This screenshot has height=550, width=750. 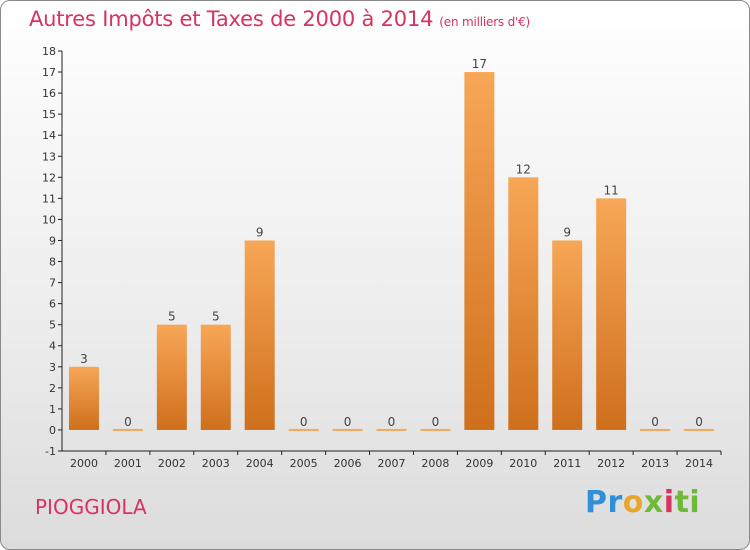 I want to click on x-tick-label-2001: 2001, so click(x=128, y=463).